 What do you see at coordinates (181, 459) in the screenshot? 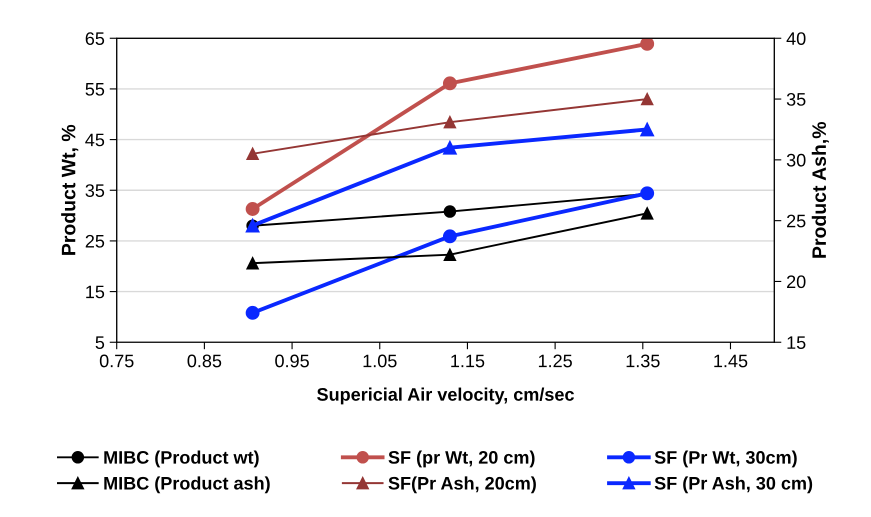
I see `legend-label: MIBC (Product wt)` at bounding box center [181, 459].